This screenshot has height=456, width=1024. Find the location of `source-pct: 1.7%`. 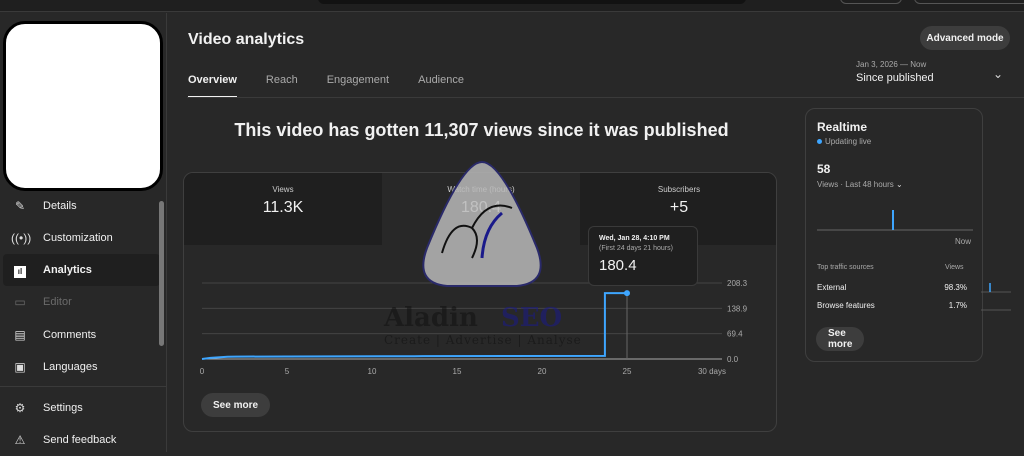

source-pct: 1.7% is located at coordinates (957, 305).